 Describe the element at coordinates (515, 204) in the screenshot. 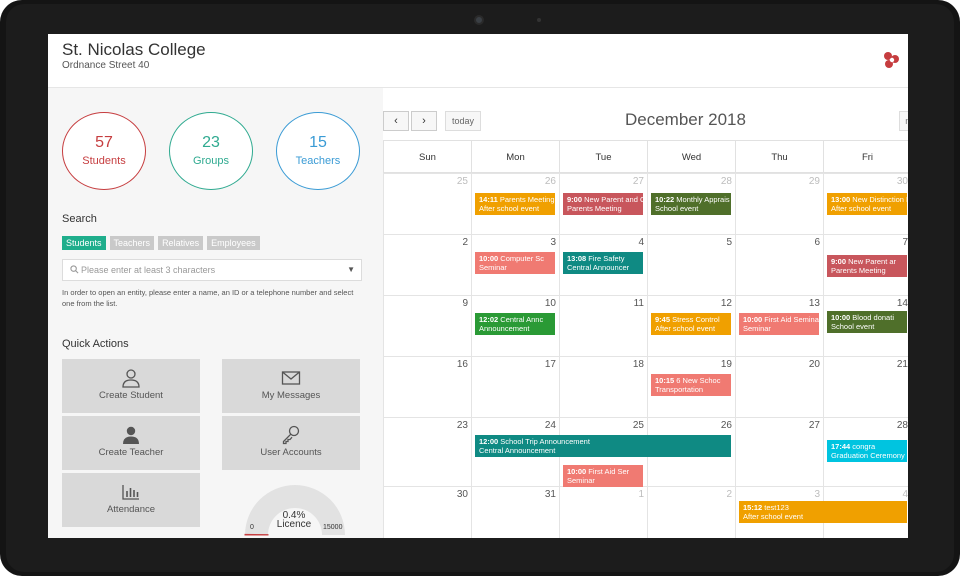

I see `calendar-event: 14:11 Parents Meeting After school event` at that location.